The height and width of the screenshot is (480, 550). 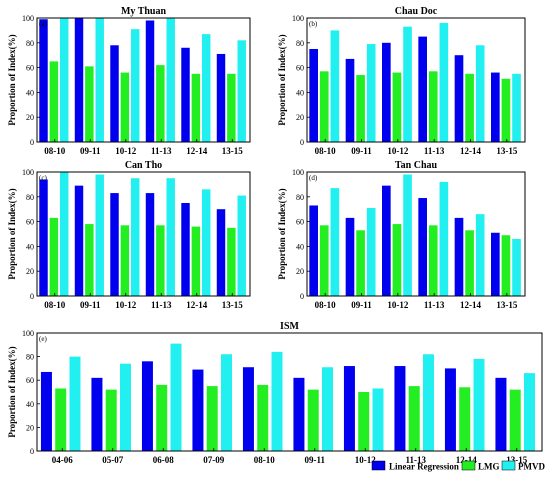 What do you see at coordinates (289, 326) in the screenshot?
I see `panel-title: ISM` at bounding box center [289, 326].